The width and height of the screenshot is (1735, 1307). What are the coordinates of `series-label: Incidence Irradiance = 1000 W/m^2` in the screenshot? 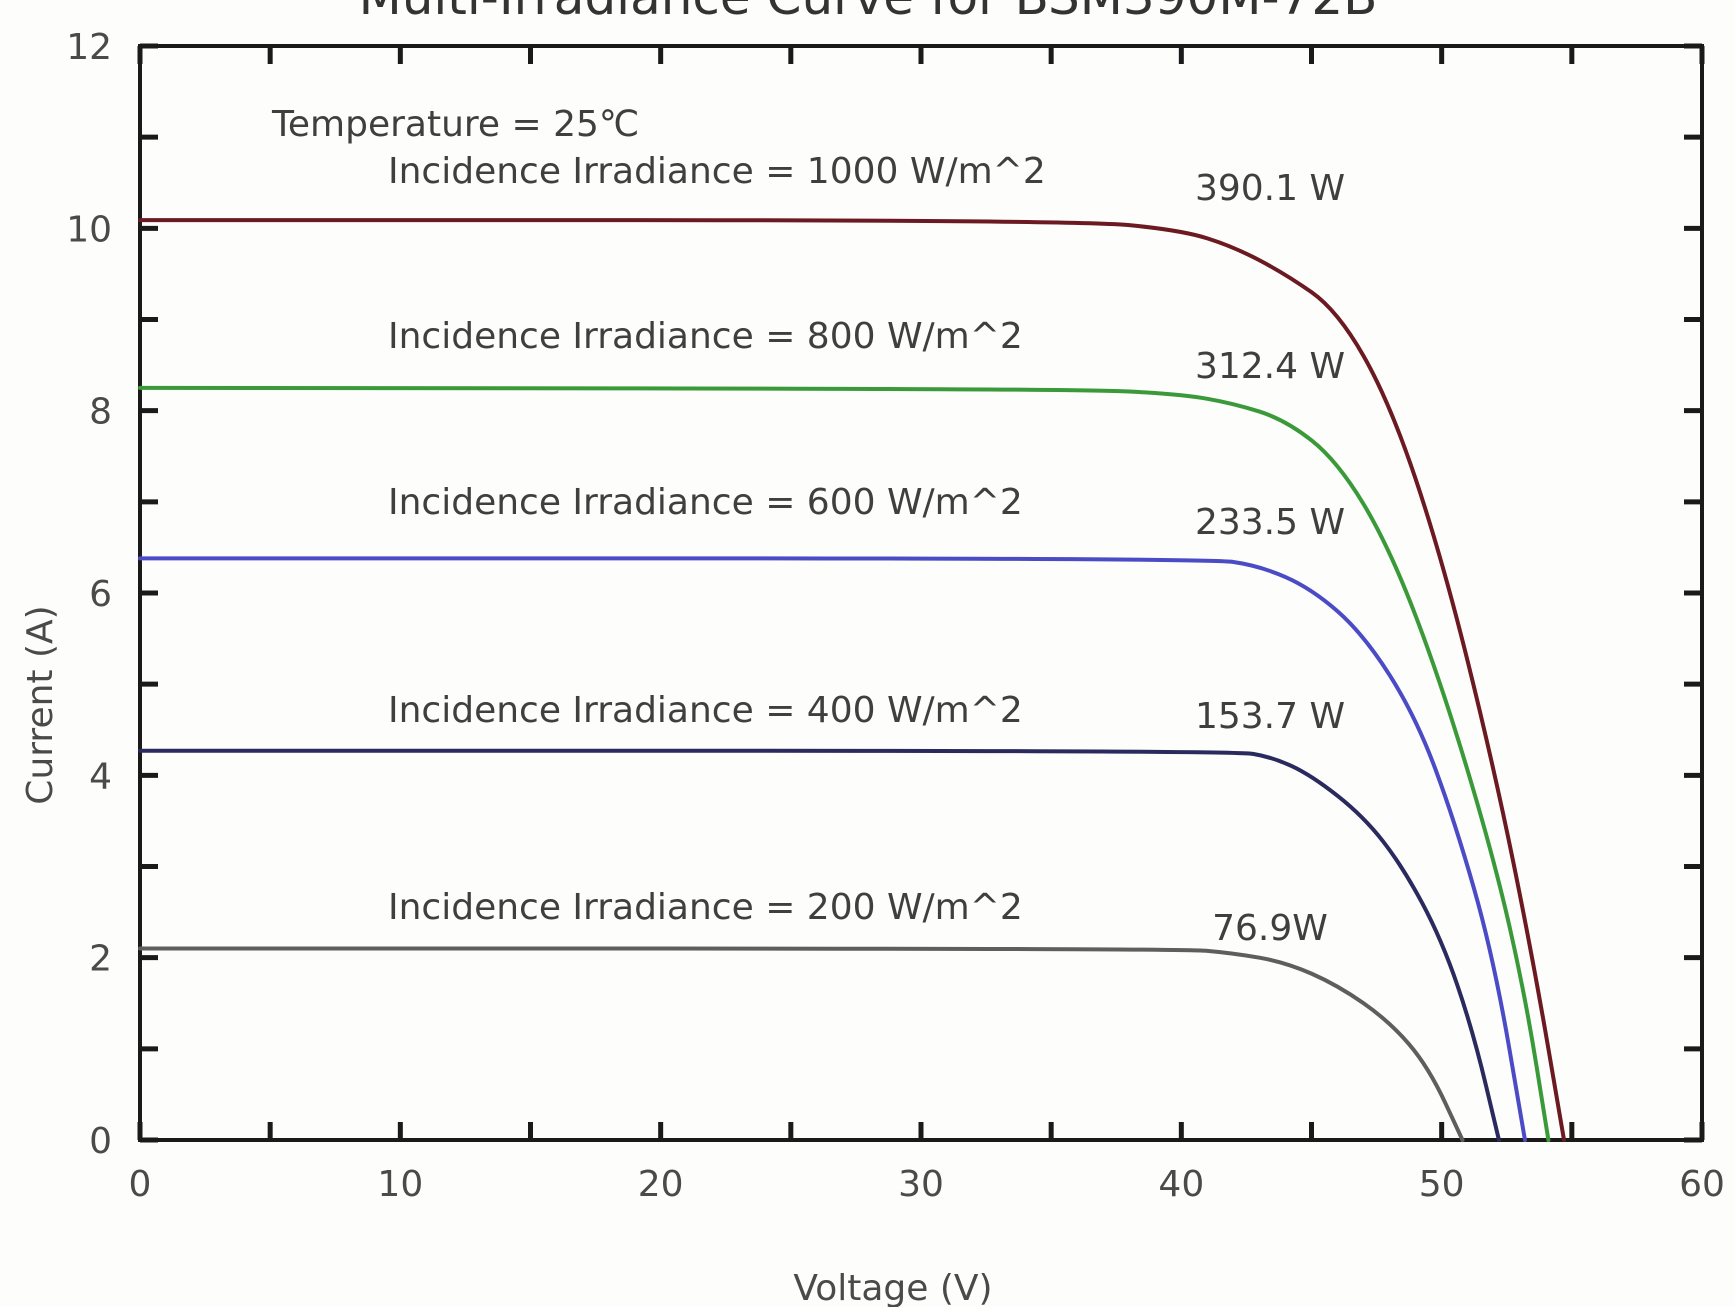 It's located at (717, 171).